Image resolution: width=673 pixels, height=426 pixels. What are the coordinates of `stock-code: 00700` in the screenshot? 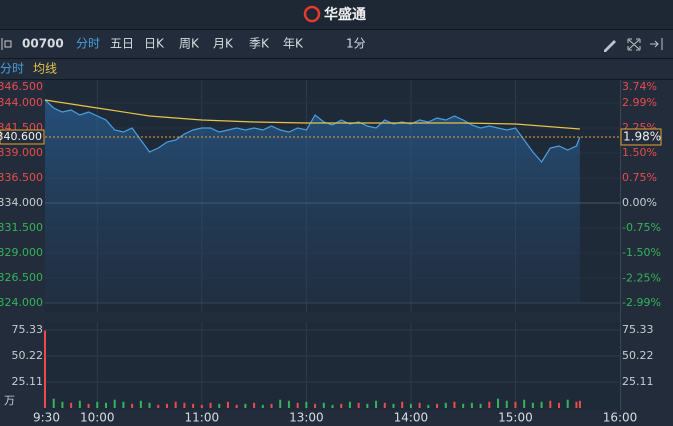 It's located at (43, 44).